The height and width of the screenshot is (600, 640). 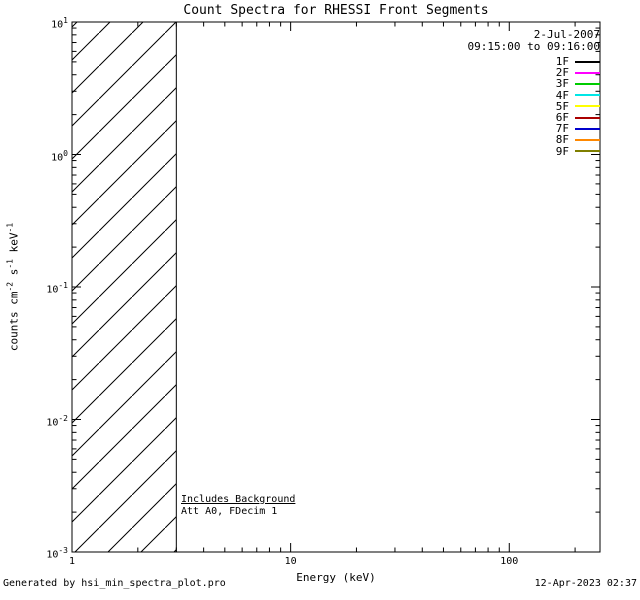 I want to click on legend-row: 5F, so click(x=578, y=106).